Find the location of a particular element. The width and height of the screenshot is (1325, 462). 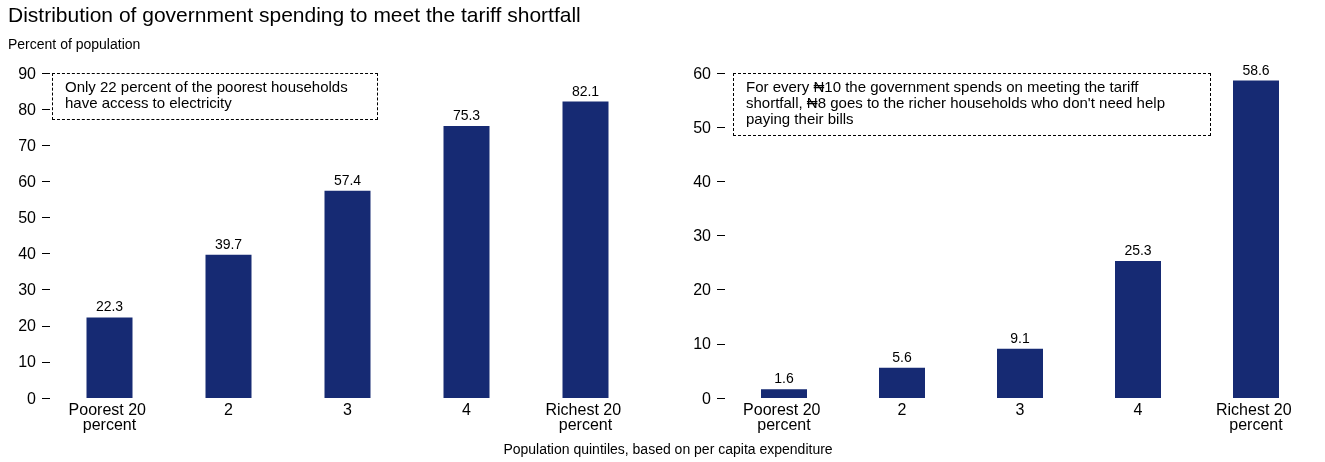

x-axis-title: Population quintiles, based on per capita expenditure is located at coordinates (668, 449).